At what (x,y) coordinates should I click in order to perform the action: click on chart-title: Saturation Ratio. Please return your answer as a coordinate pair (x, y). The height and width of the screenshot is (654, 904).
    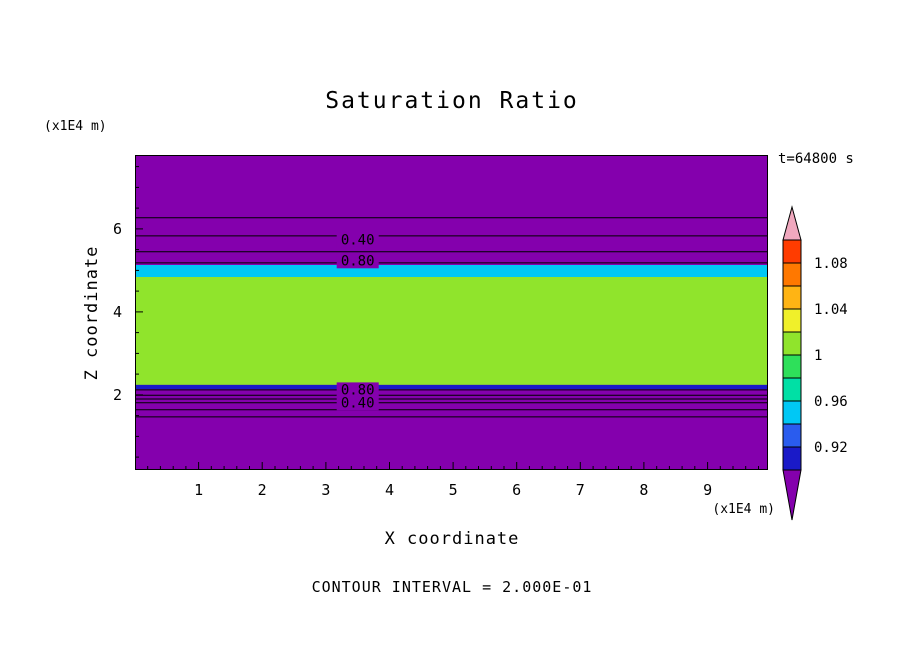
    Looking at the image, I should click on (452, 101).